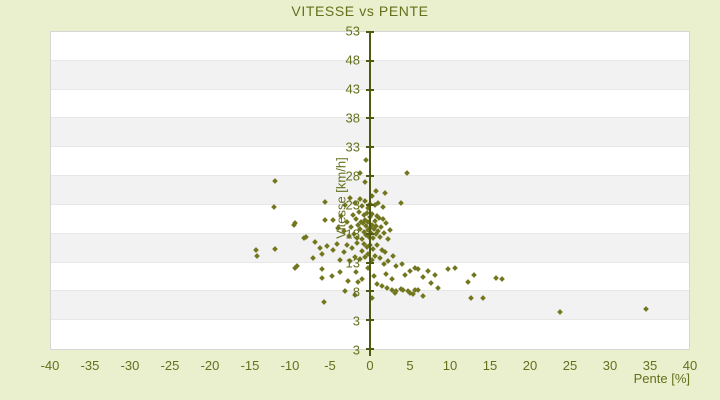 This screenshot has width=720, height=400. What do you see at coordinates (352, 89) in the screenshot?
I see `y-tick-label: 43` at bounding box center [352, 89].